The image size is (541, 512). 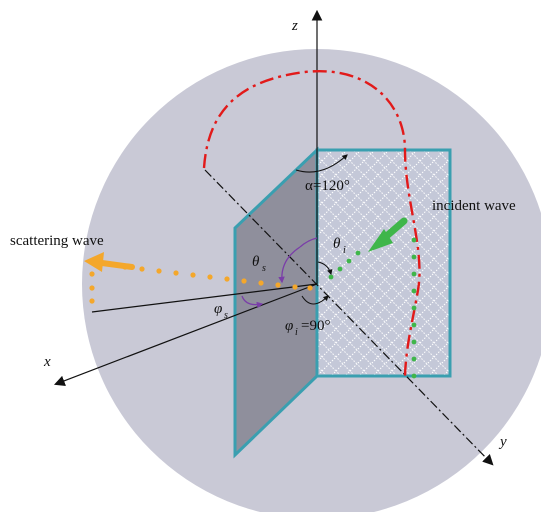 I want to click on projection-line, so click(x=204, y=298).